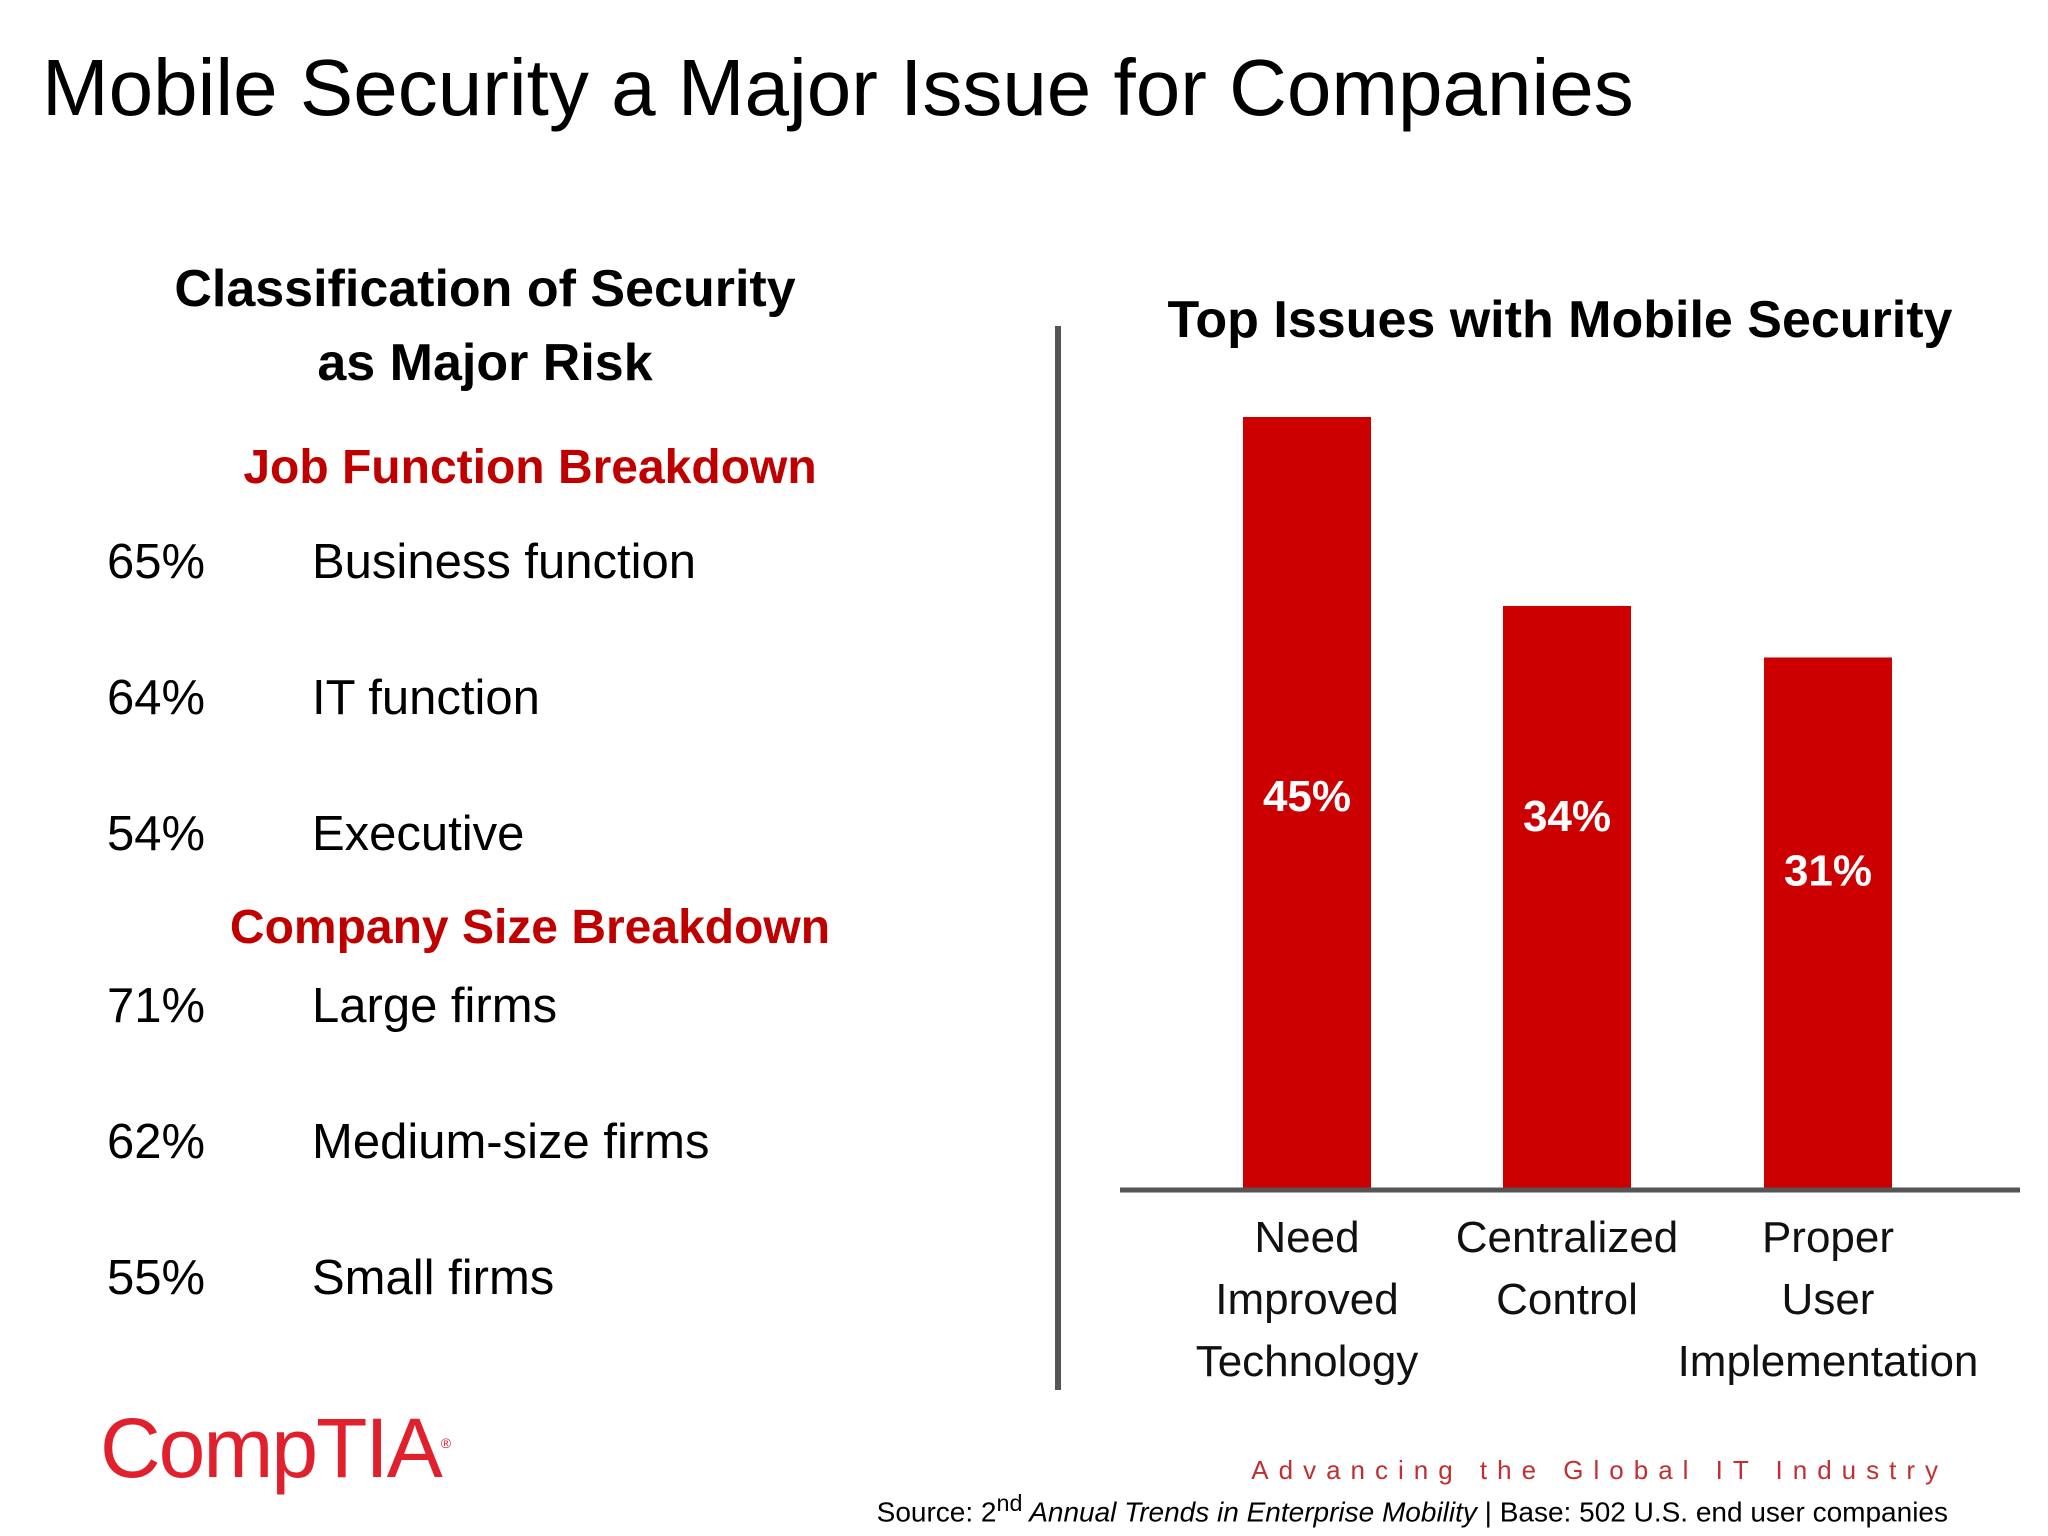 This screenshot has height=1536, width=2048. I want to click on category-label: Implementation, so click(1828, 1361).